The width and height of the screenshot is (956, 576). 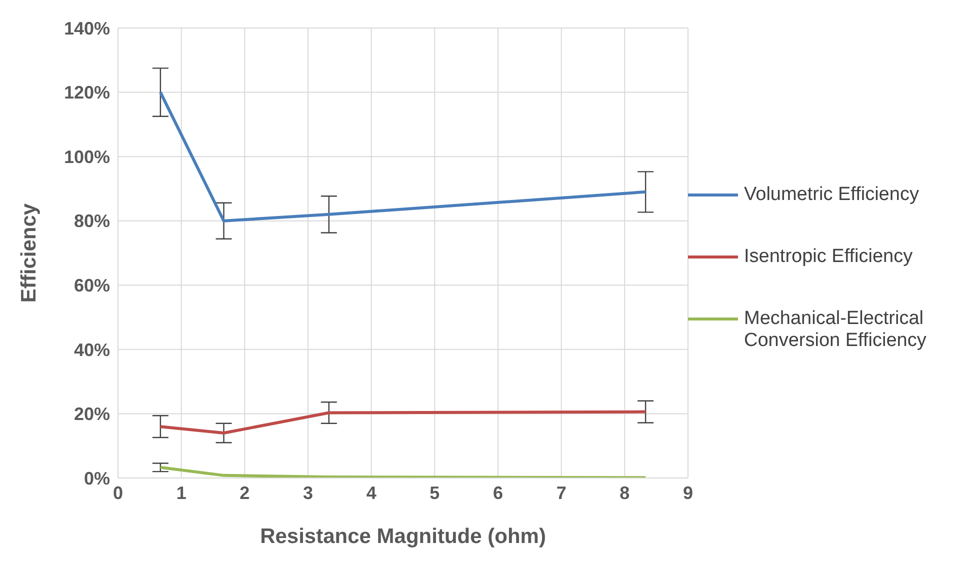 What do you see at coordinates (836, 330) in the screenshot?
I see `legend-label: Mechanical-Electrical Conversion Efficiency` at bounding box center [836, 330].